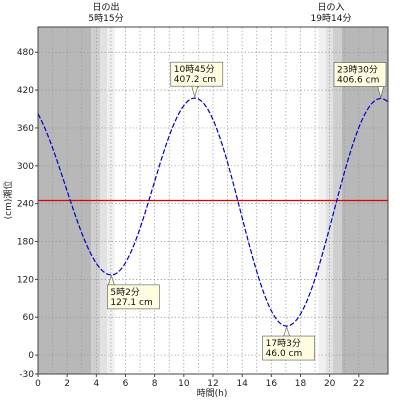  Describe the element at coordinates (212, 384) in the screenshot. I see `x-tick-label: 12` at that location.